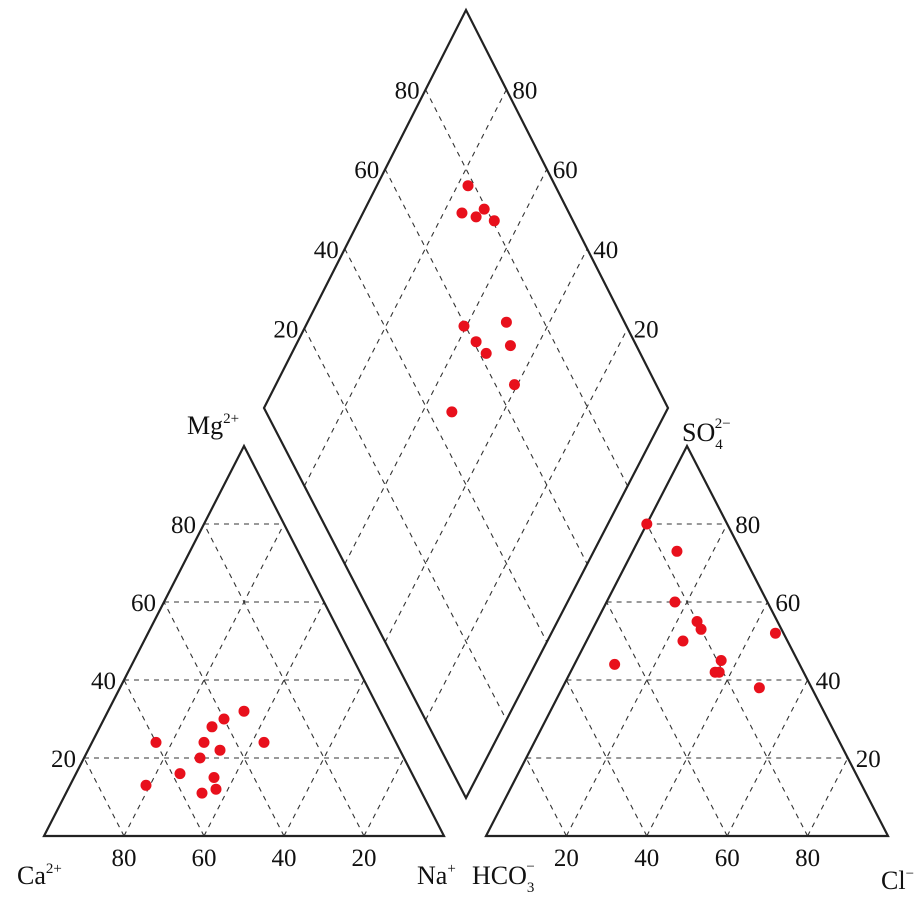 The width and height of the screenshot is (921, 900). I want to click on label-so4: SO42−, so click(706, 434).